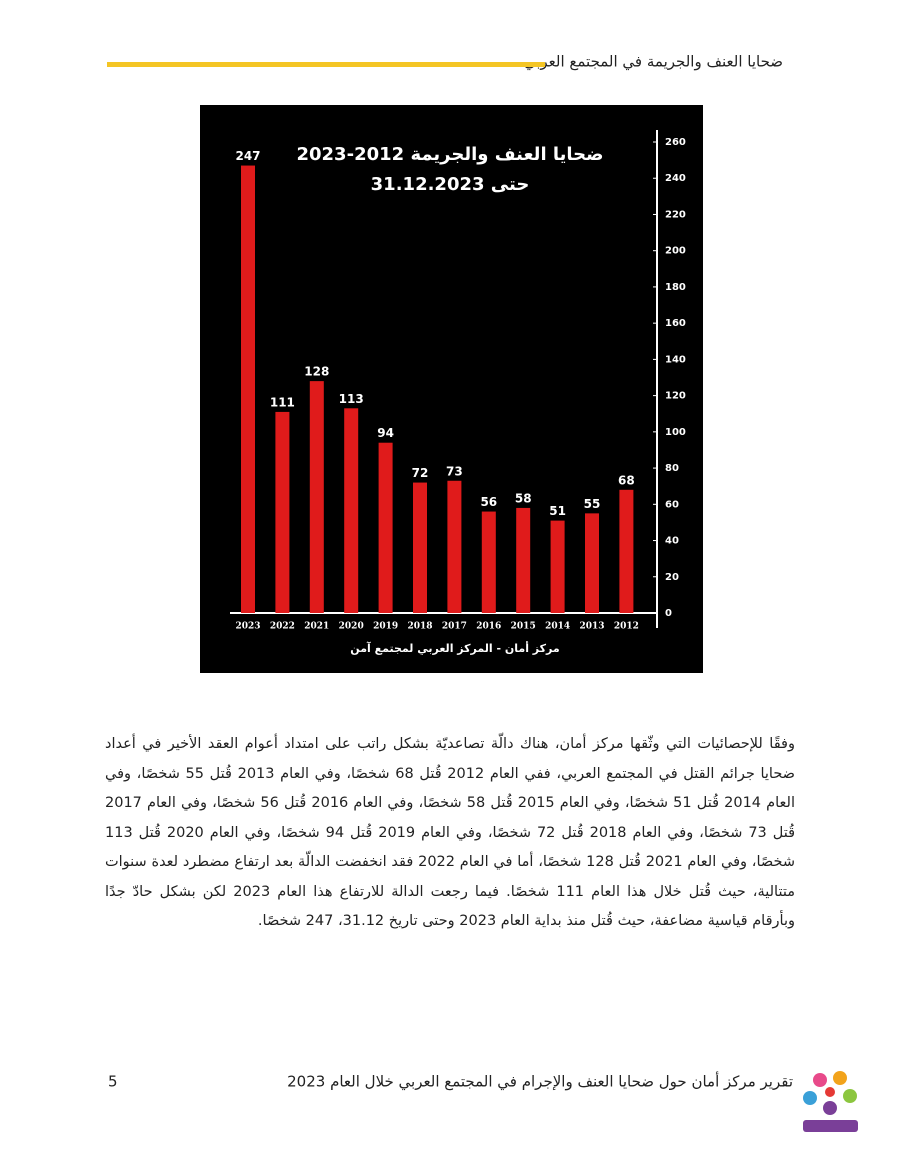 This screenshot has height=1164, width=900. I want to click on value-label: 73, so click(454, 471).